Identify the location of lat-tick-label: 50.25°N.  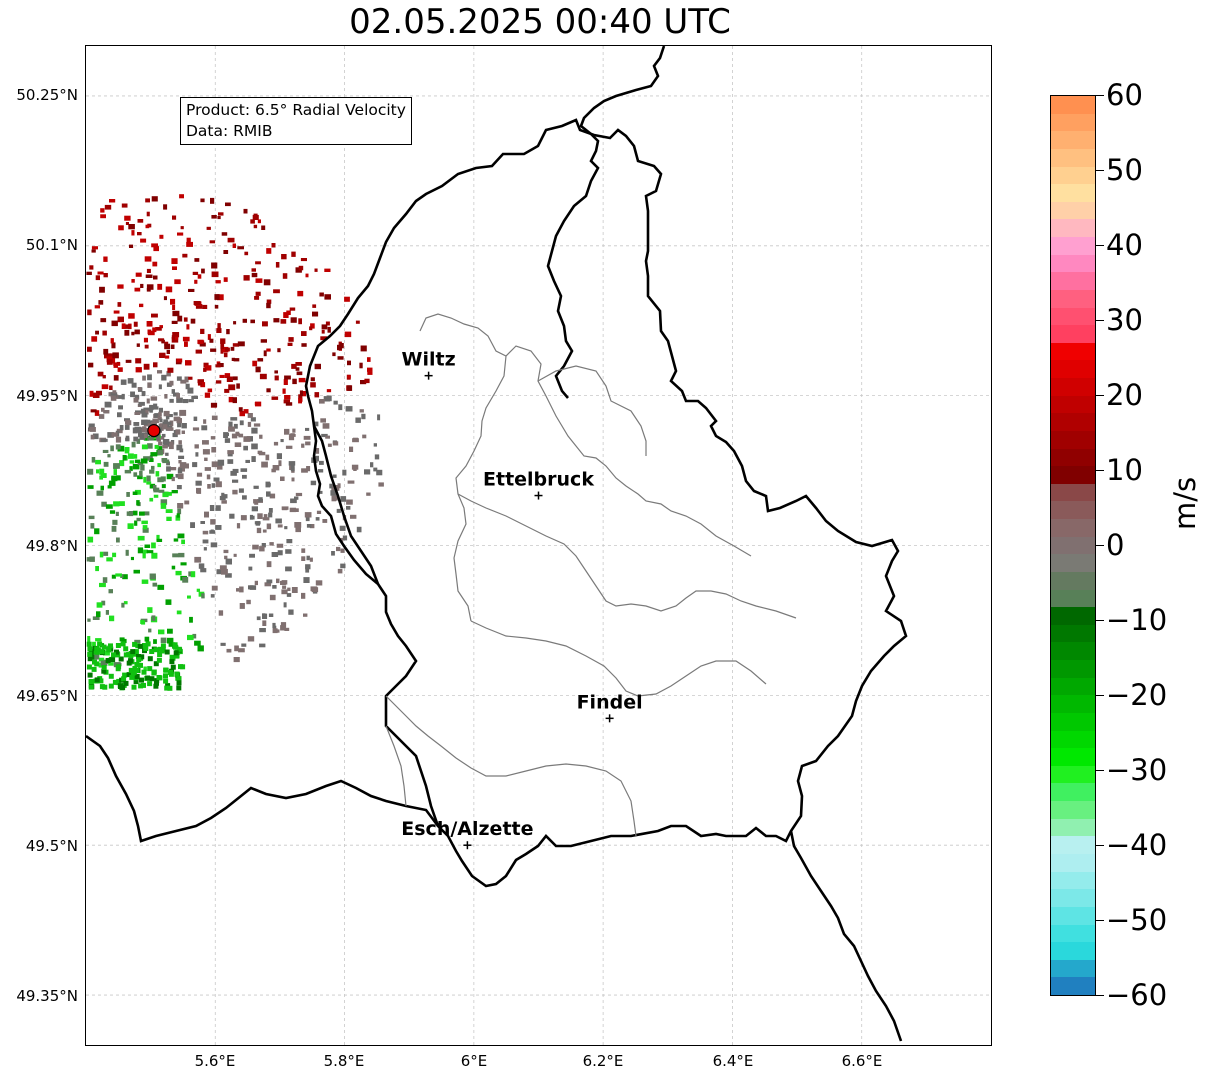
(47, 95).